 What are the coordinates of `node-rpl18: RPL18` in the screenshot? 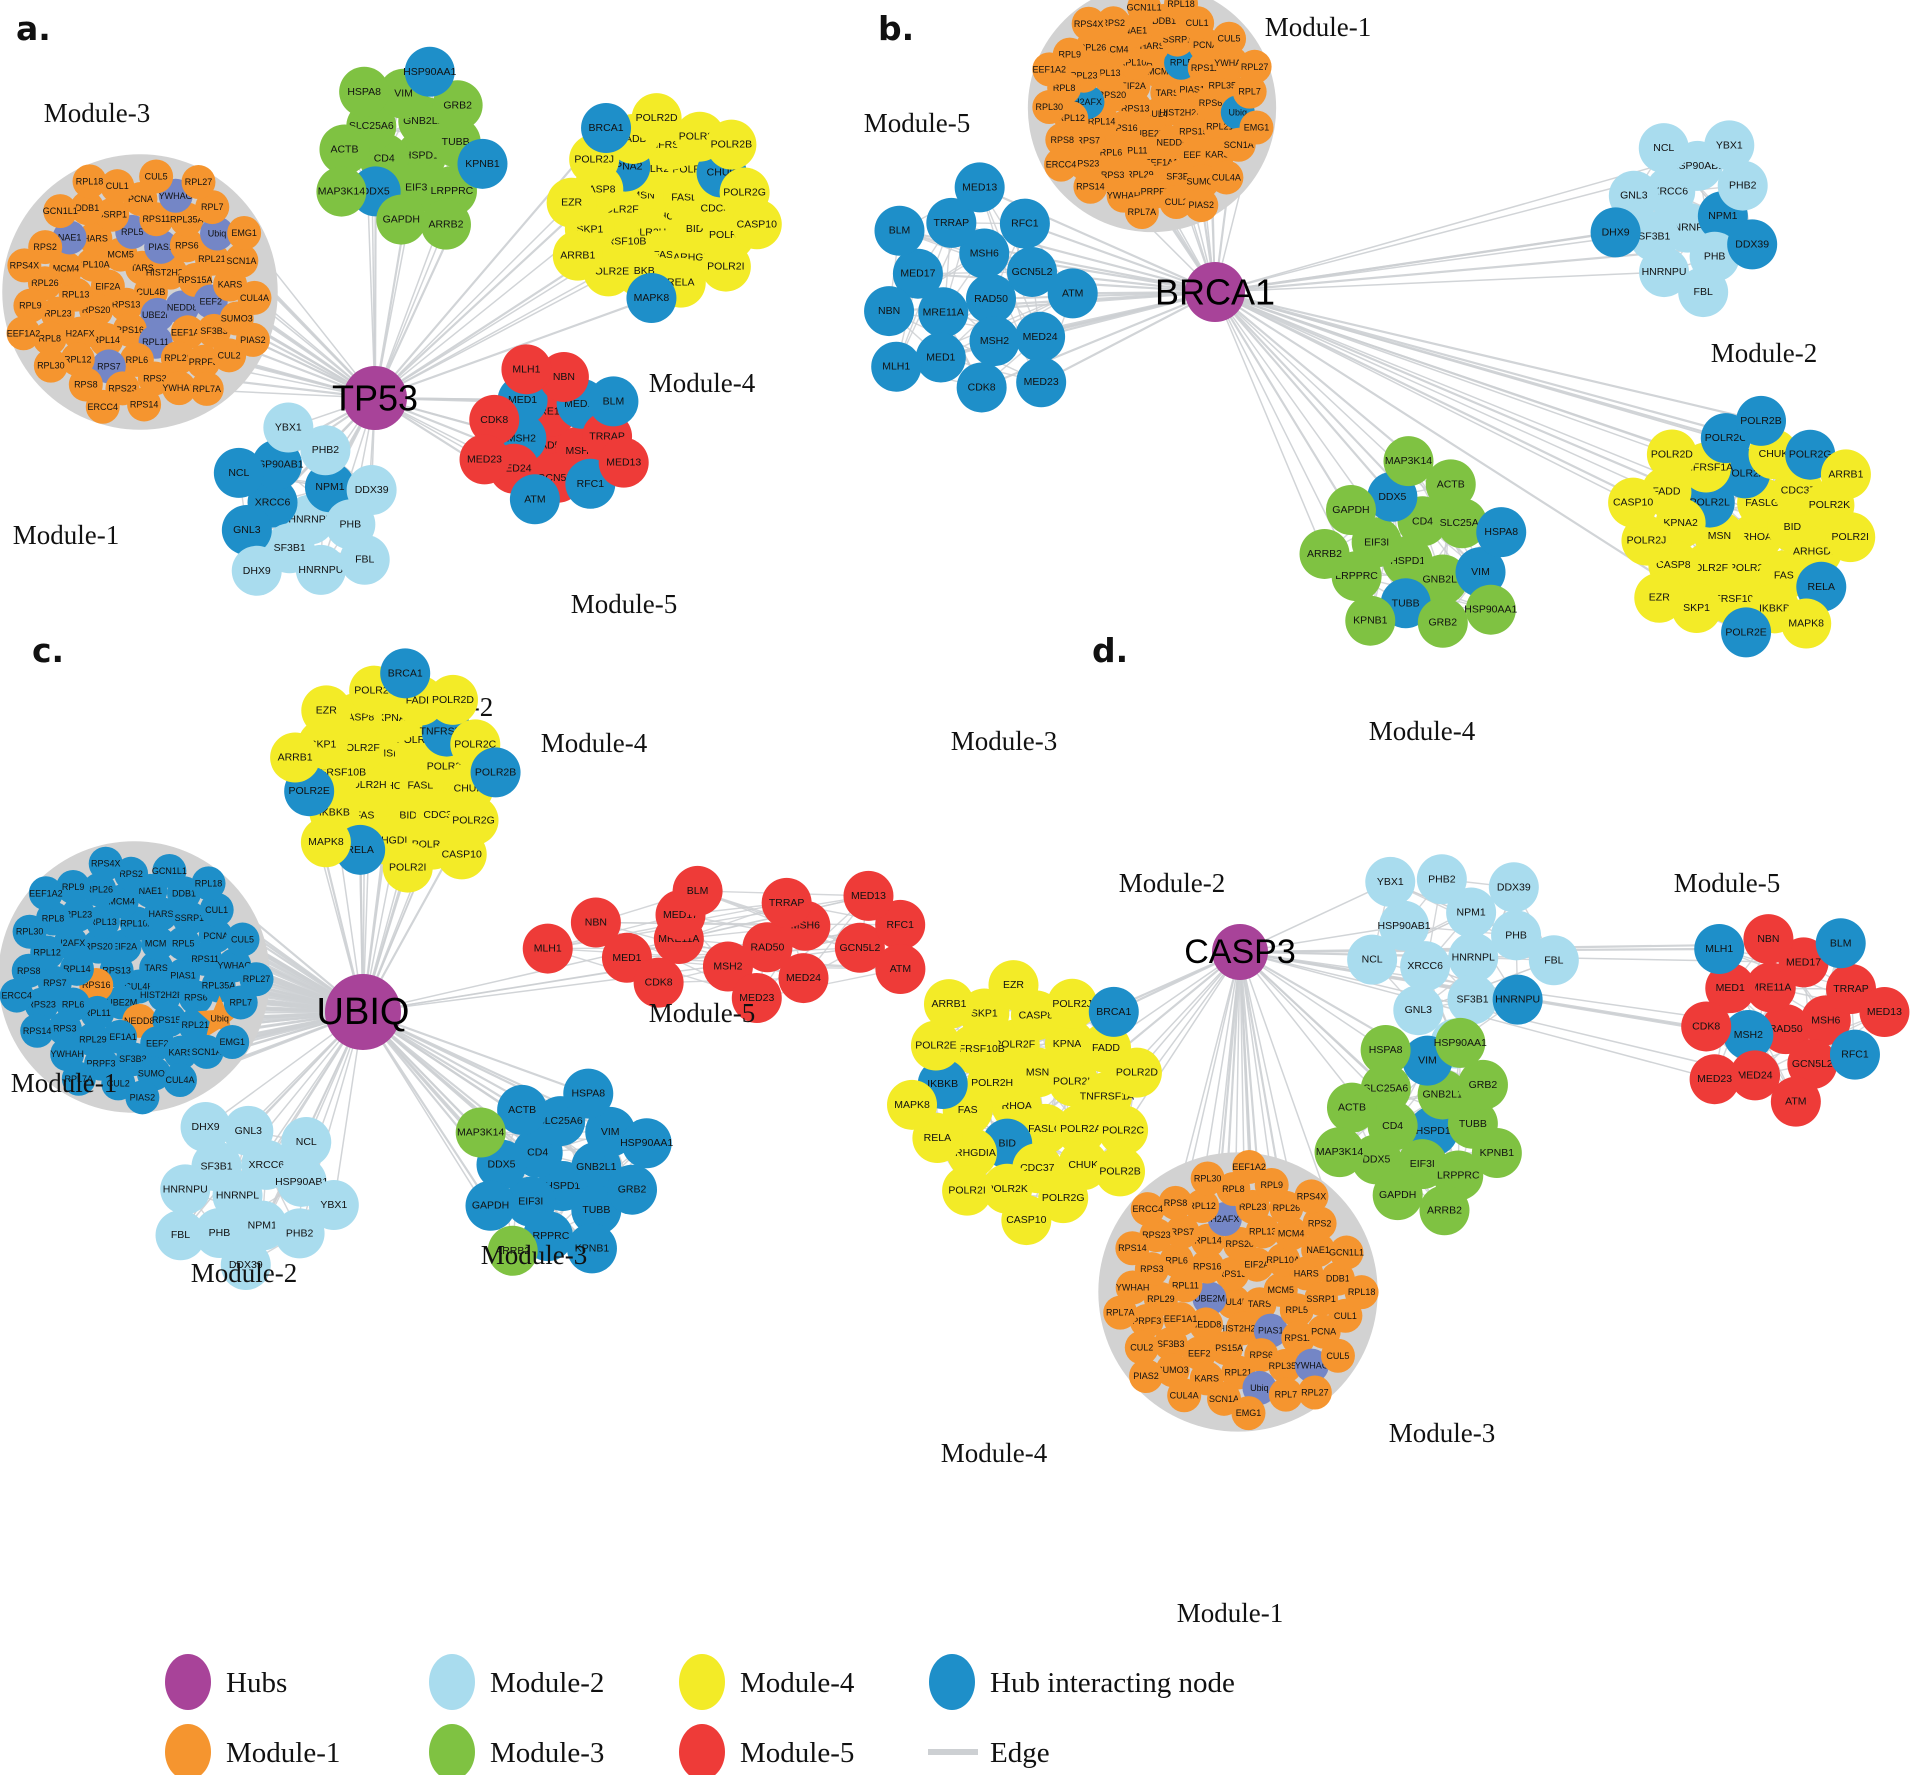 It's located at (89, 181).